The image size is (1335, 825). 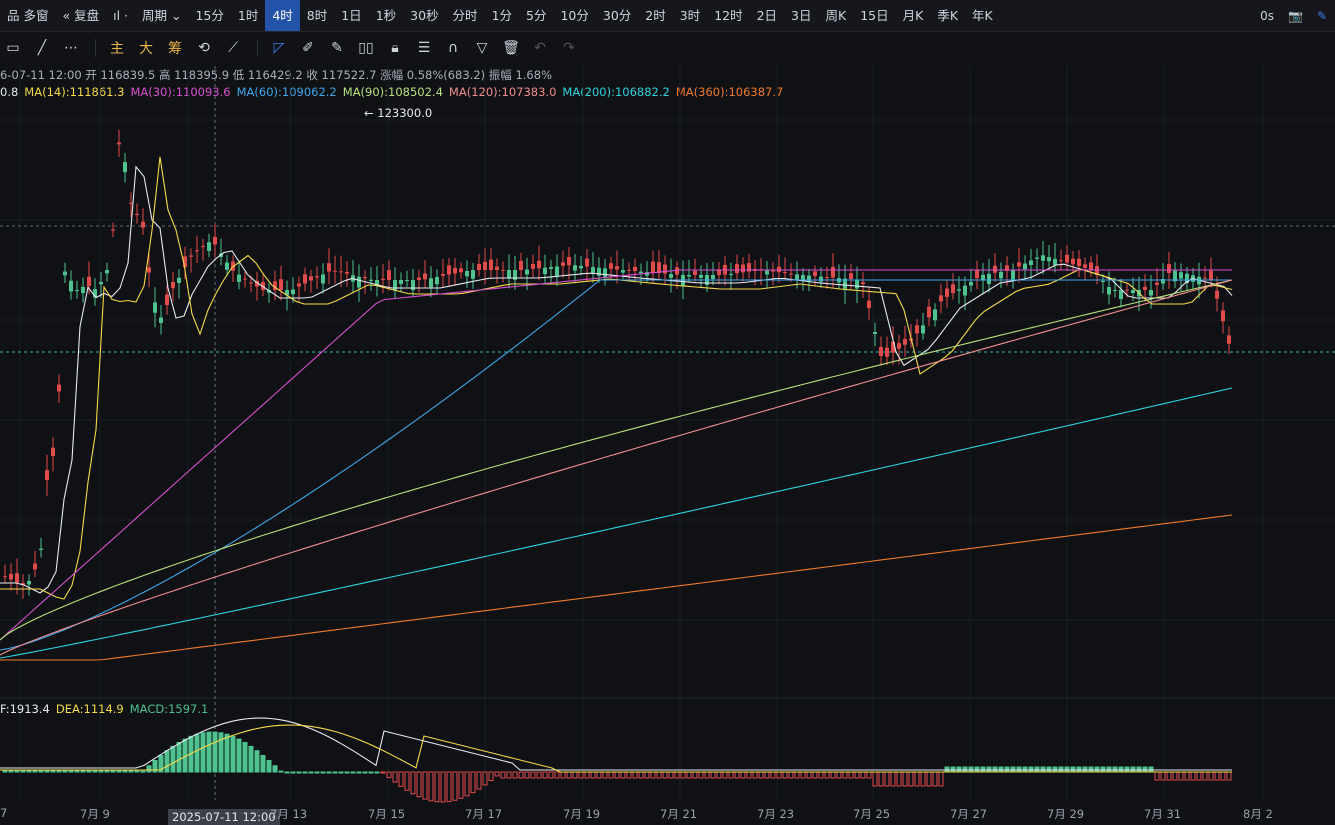 What do you see at coordinates (767, 15) in the screenshot?
I see `timeframe-19: 2日` at bounding box center [767, 15].